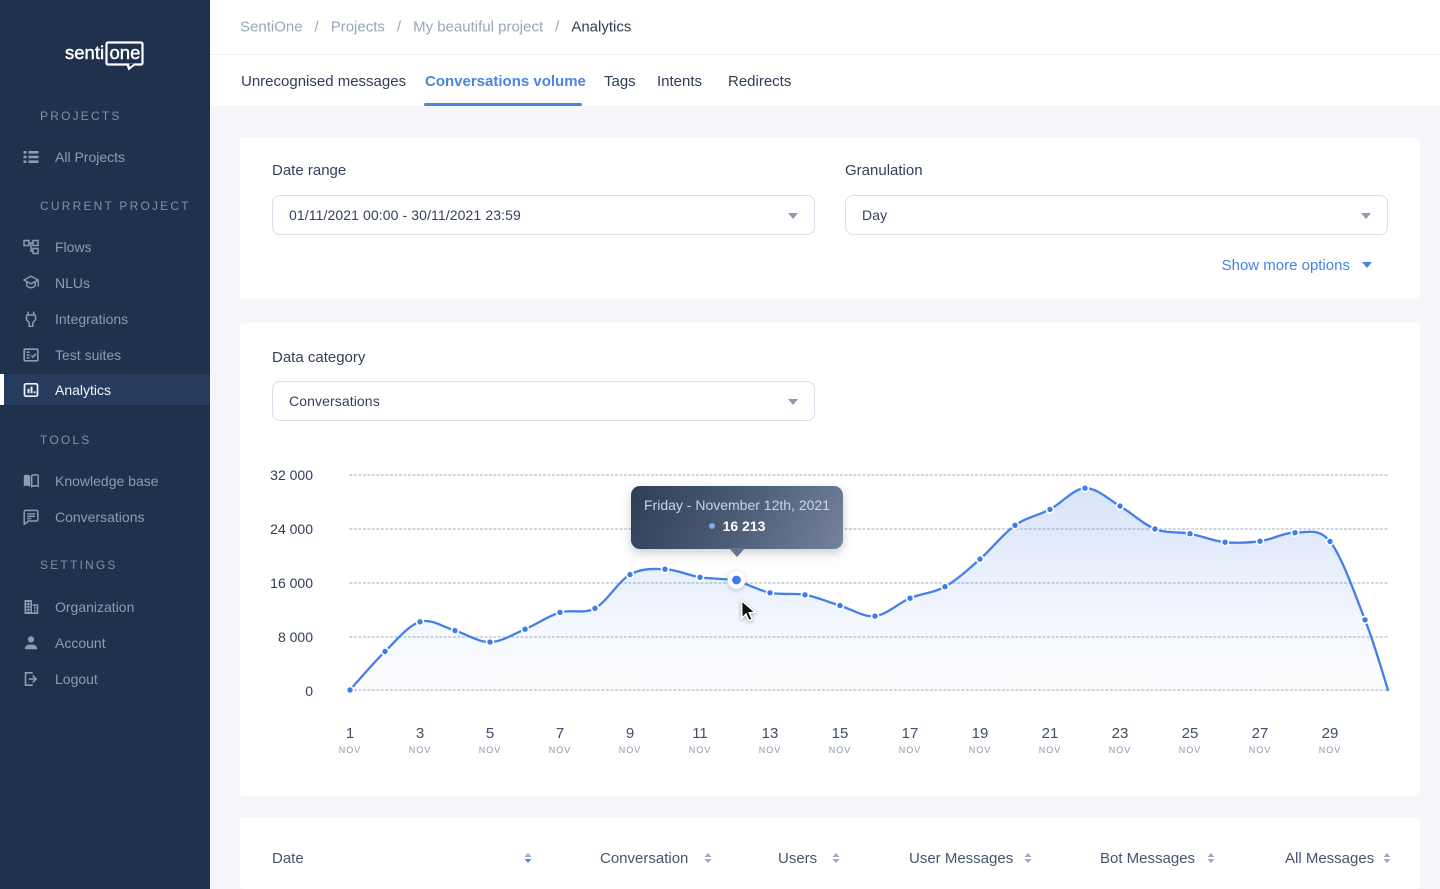  What do you see at coordinates (125, 52) in the screenshot?
I see `svg-text: one` at bounding box center [125, 52].